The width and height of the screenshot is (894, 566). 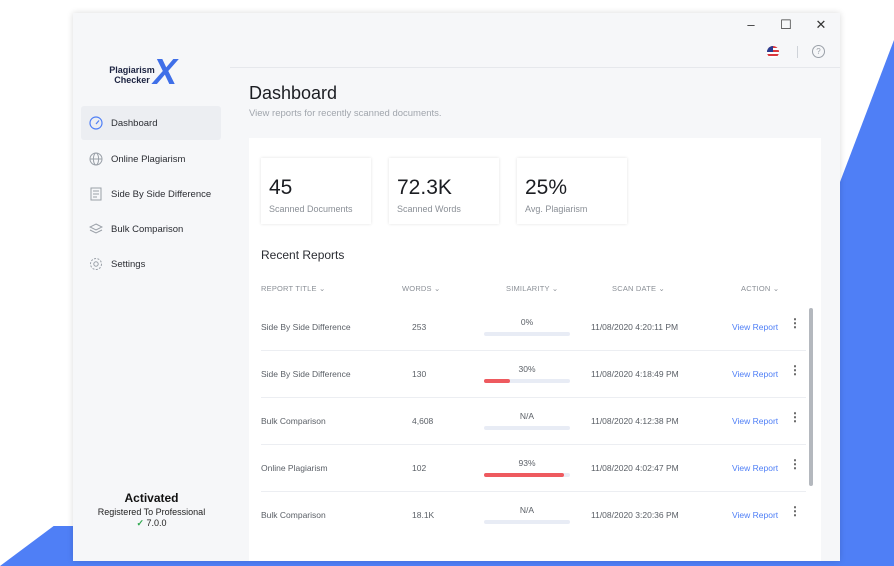 I want to click on stat-label: Avg. Plagiarism, so click(x=556, y=209).